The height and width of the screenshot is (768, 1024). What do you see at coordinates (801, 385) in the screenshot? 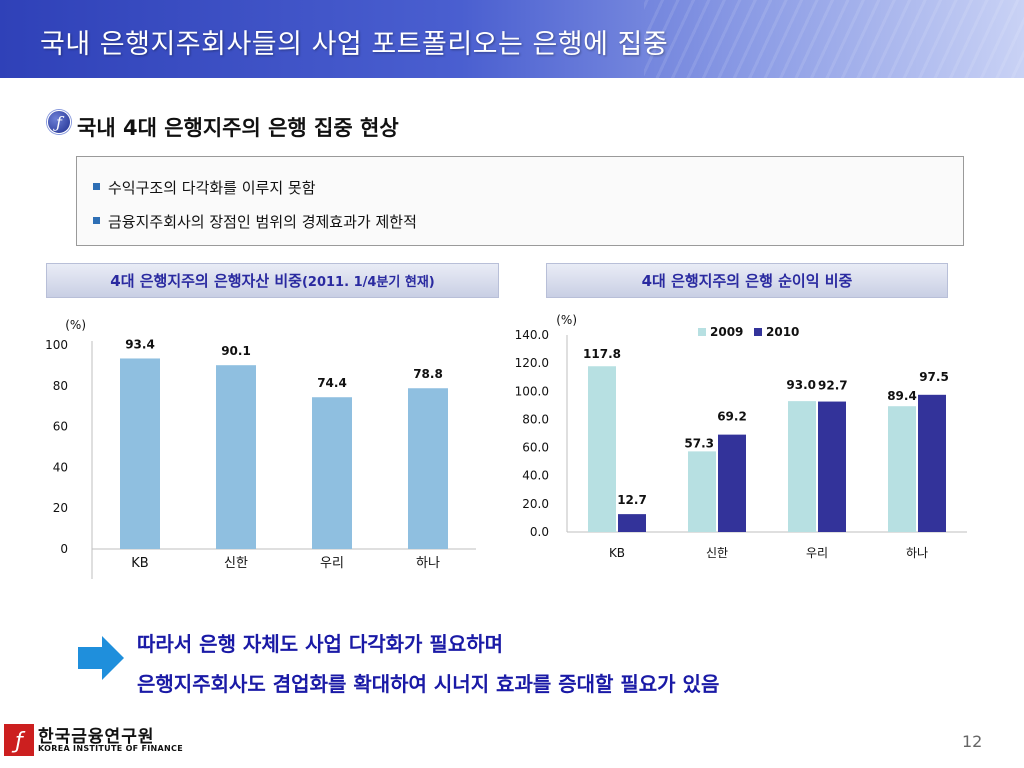
I see `data-label: 93.0` at bounding box center [801, 385].